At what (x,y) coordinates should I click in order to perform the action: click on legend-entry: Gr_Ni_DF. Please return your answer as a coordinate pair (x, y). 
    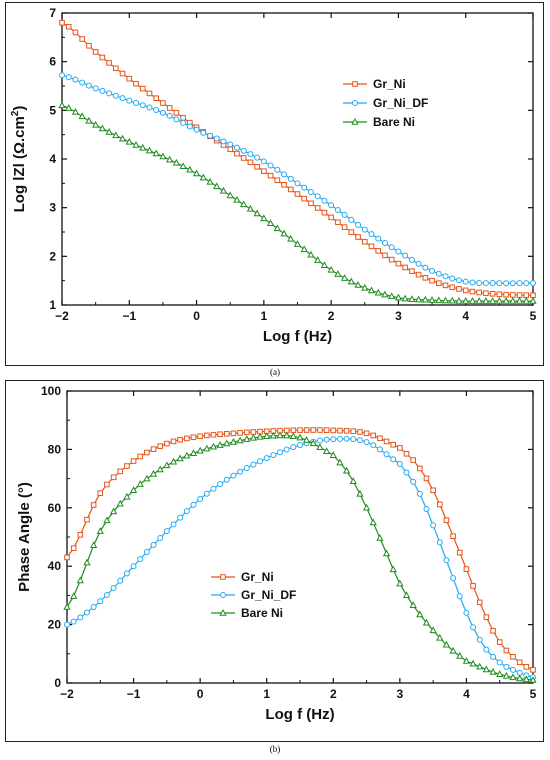
    Looking at the image, I should click on (253, 595).